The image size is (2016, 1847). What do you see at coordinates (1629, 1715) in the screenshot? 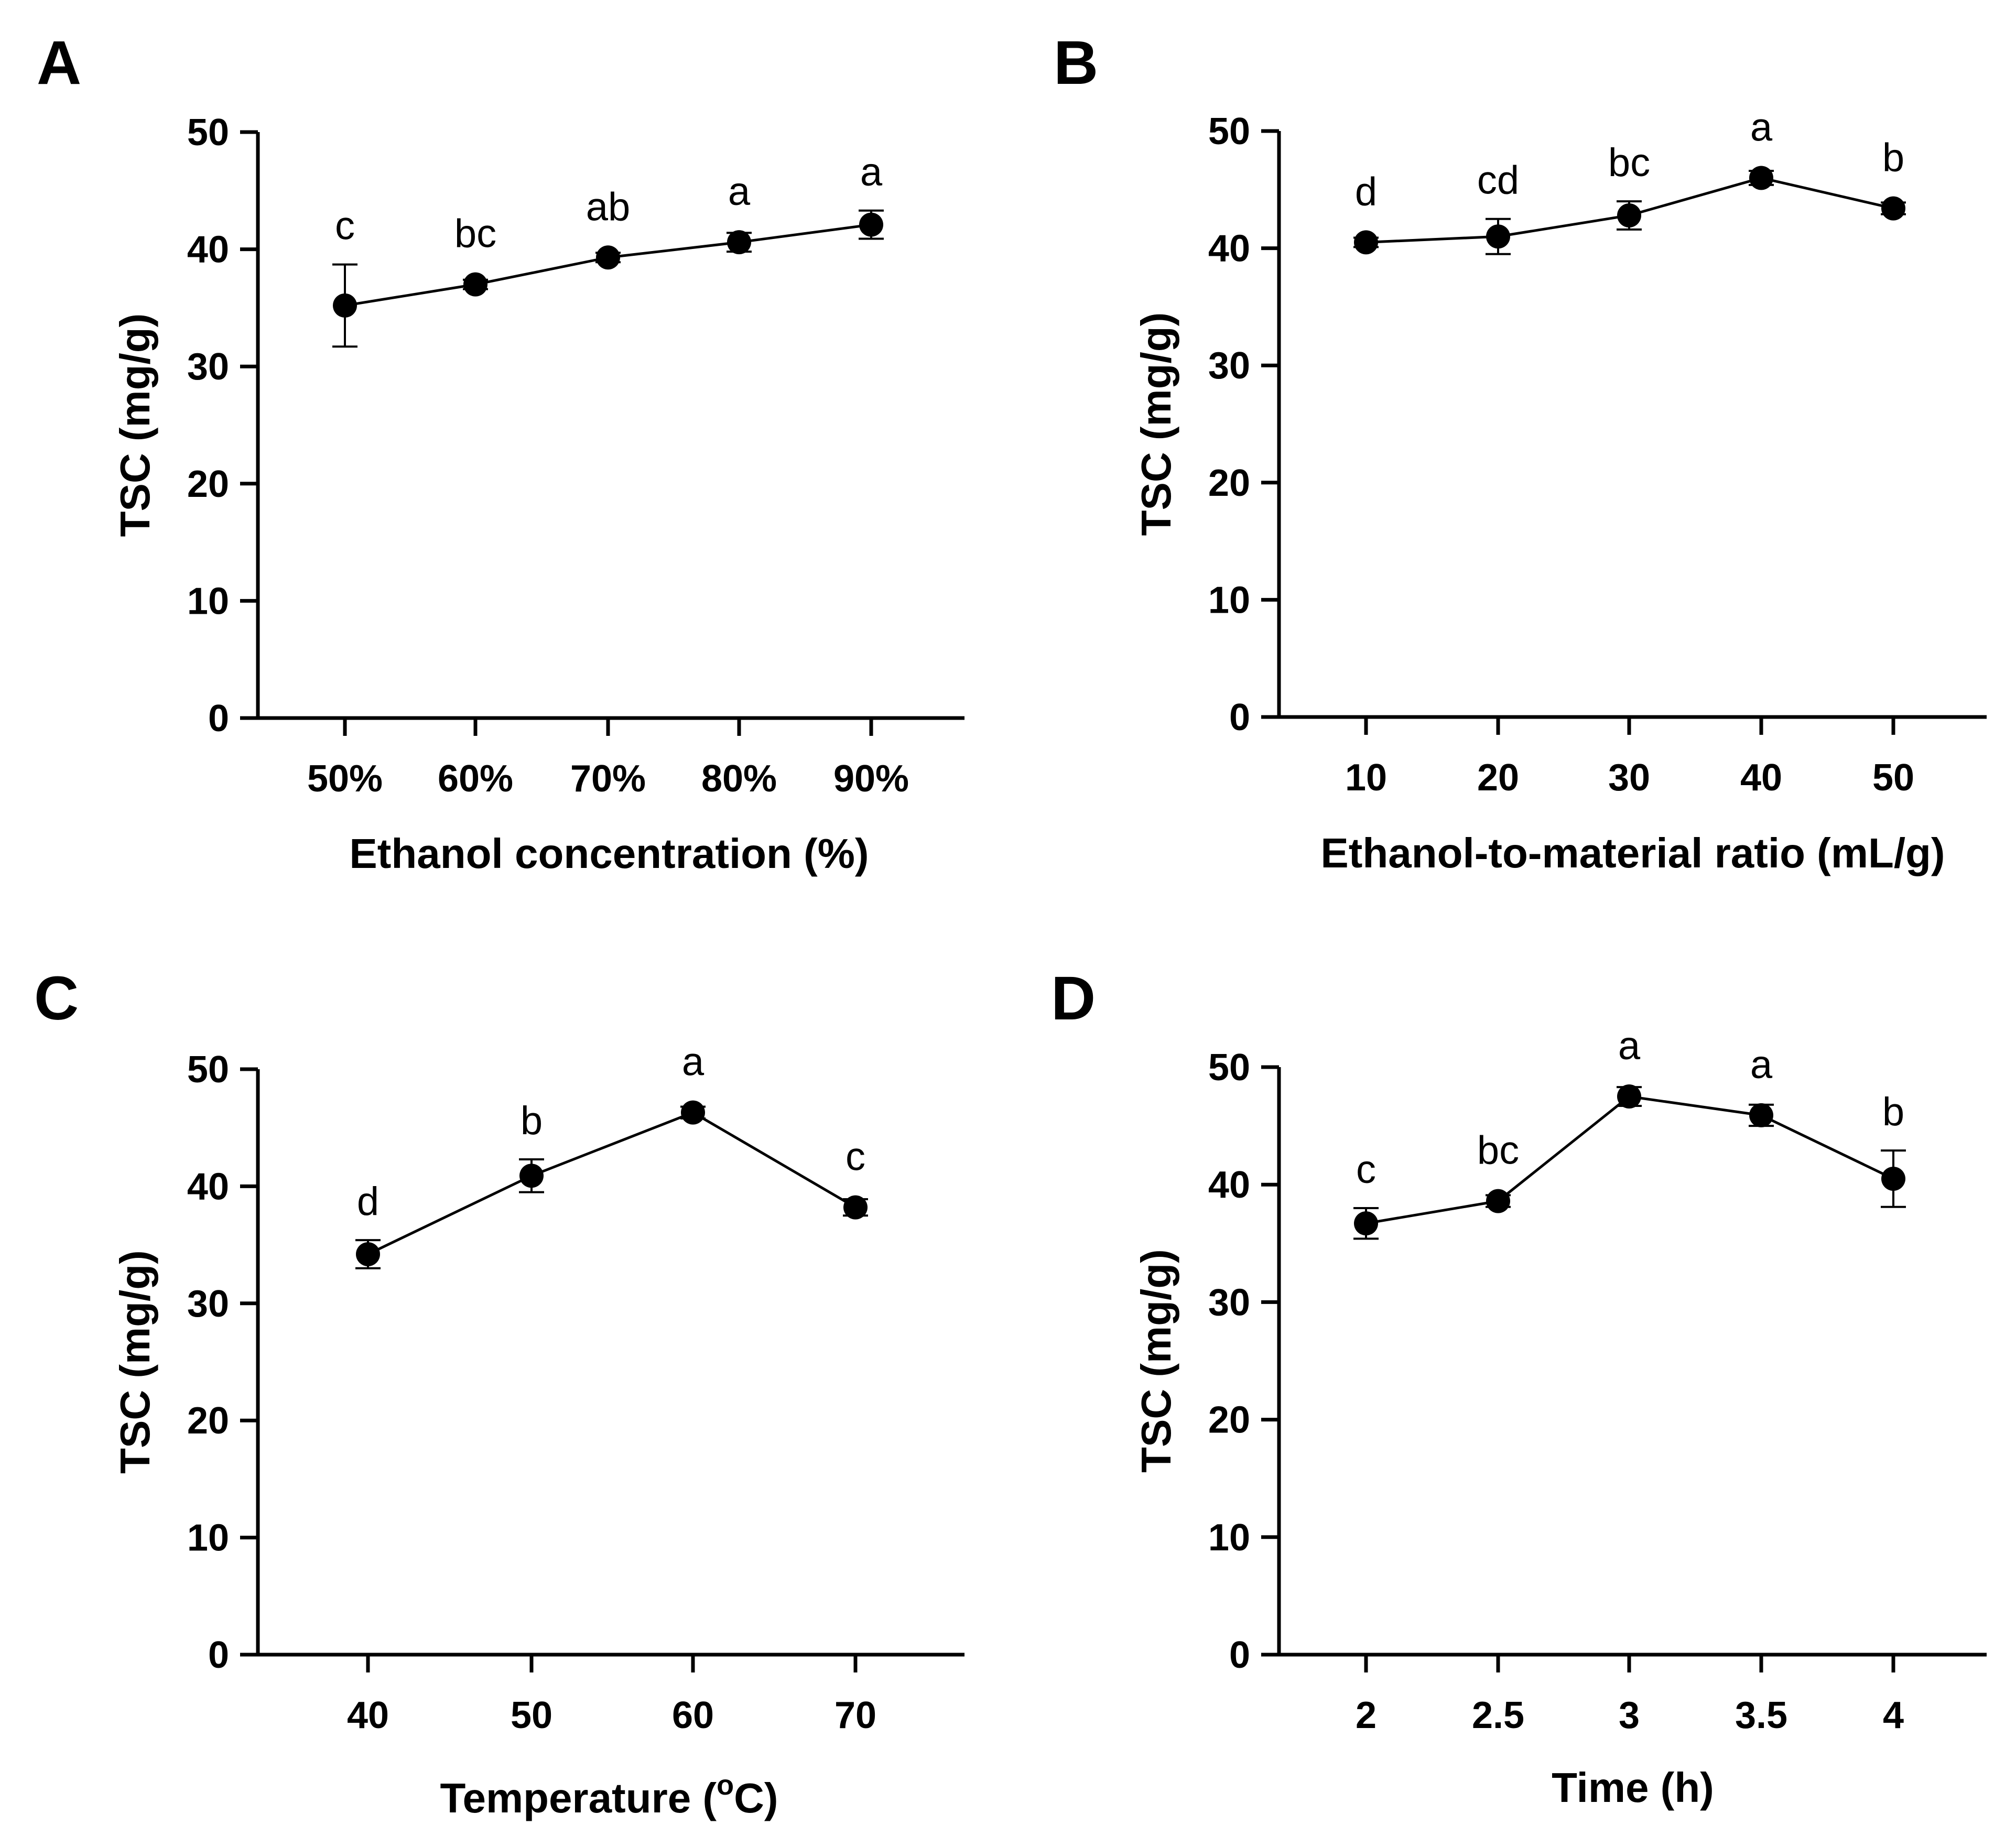
I see `x-tick-label: 3` at bounding box center [1629, 1715].